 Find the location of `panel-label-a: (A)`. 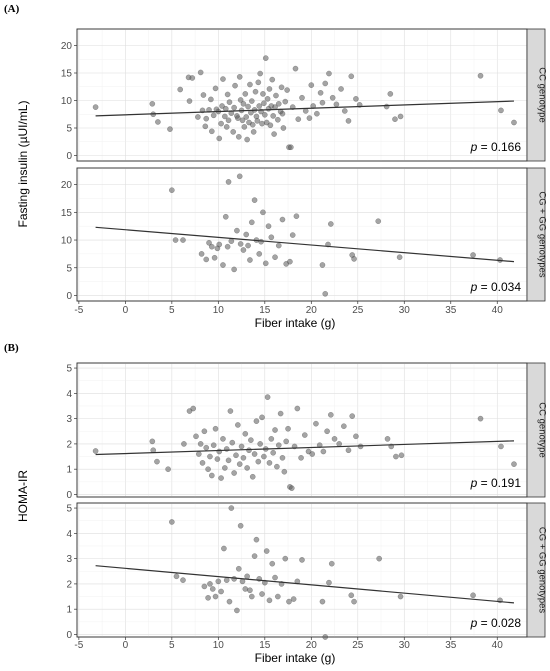

panel-label-a: (A) is located at coordinates (12, 9).